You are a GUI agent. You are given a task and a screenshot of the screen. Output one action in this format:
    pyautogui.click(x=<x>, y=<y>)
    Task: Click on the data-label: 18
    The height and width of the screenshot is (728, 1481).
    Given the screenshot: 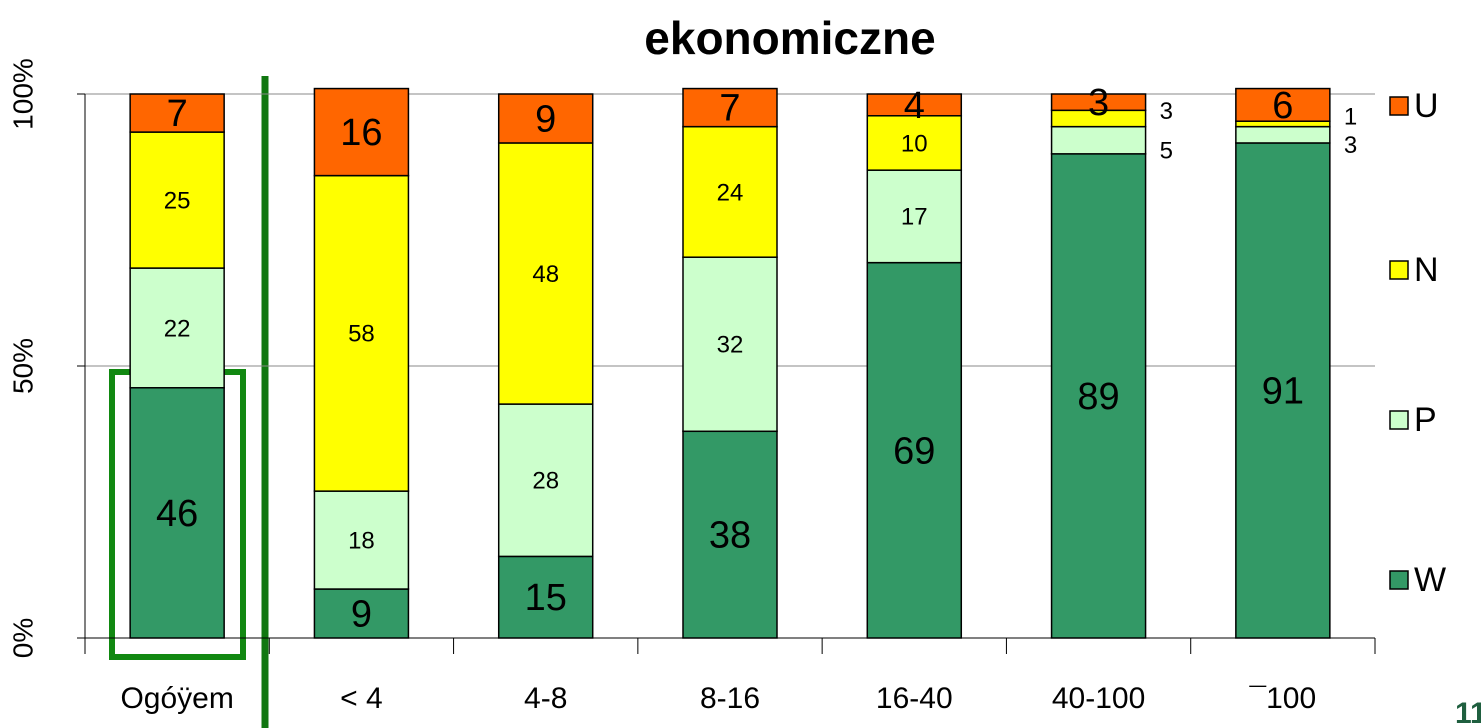 What is the action you would take?
    pyautogui.click(x=361, y=540)
    